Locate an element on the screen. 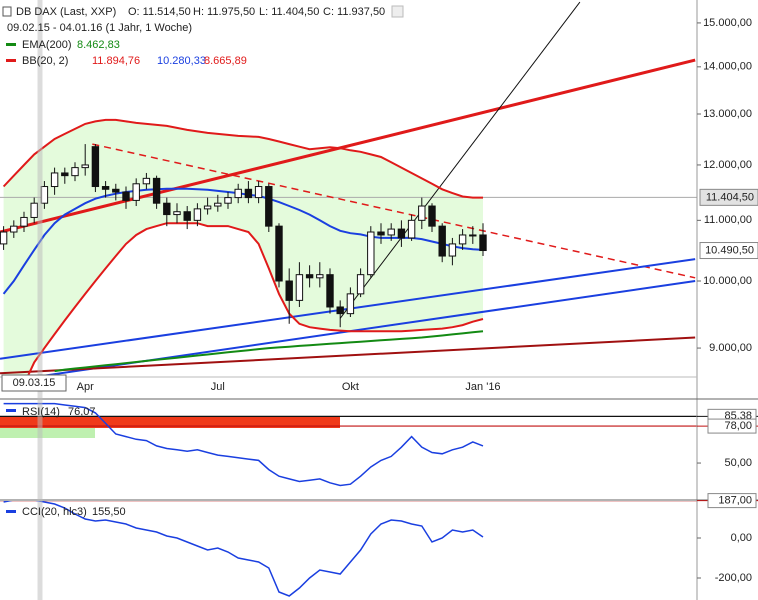  crosshair-label: 09.03.15 is located at coordinates (34, 383).